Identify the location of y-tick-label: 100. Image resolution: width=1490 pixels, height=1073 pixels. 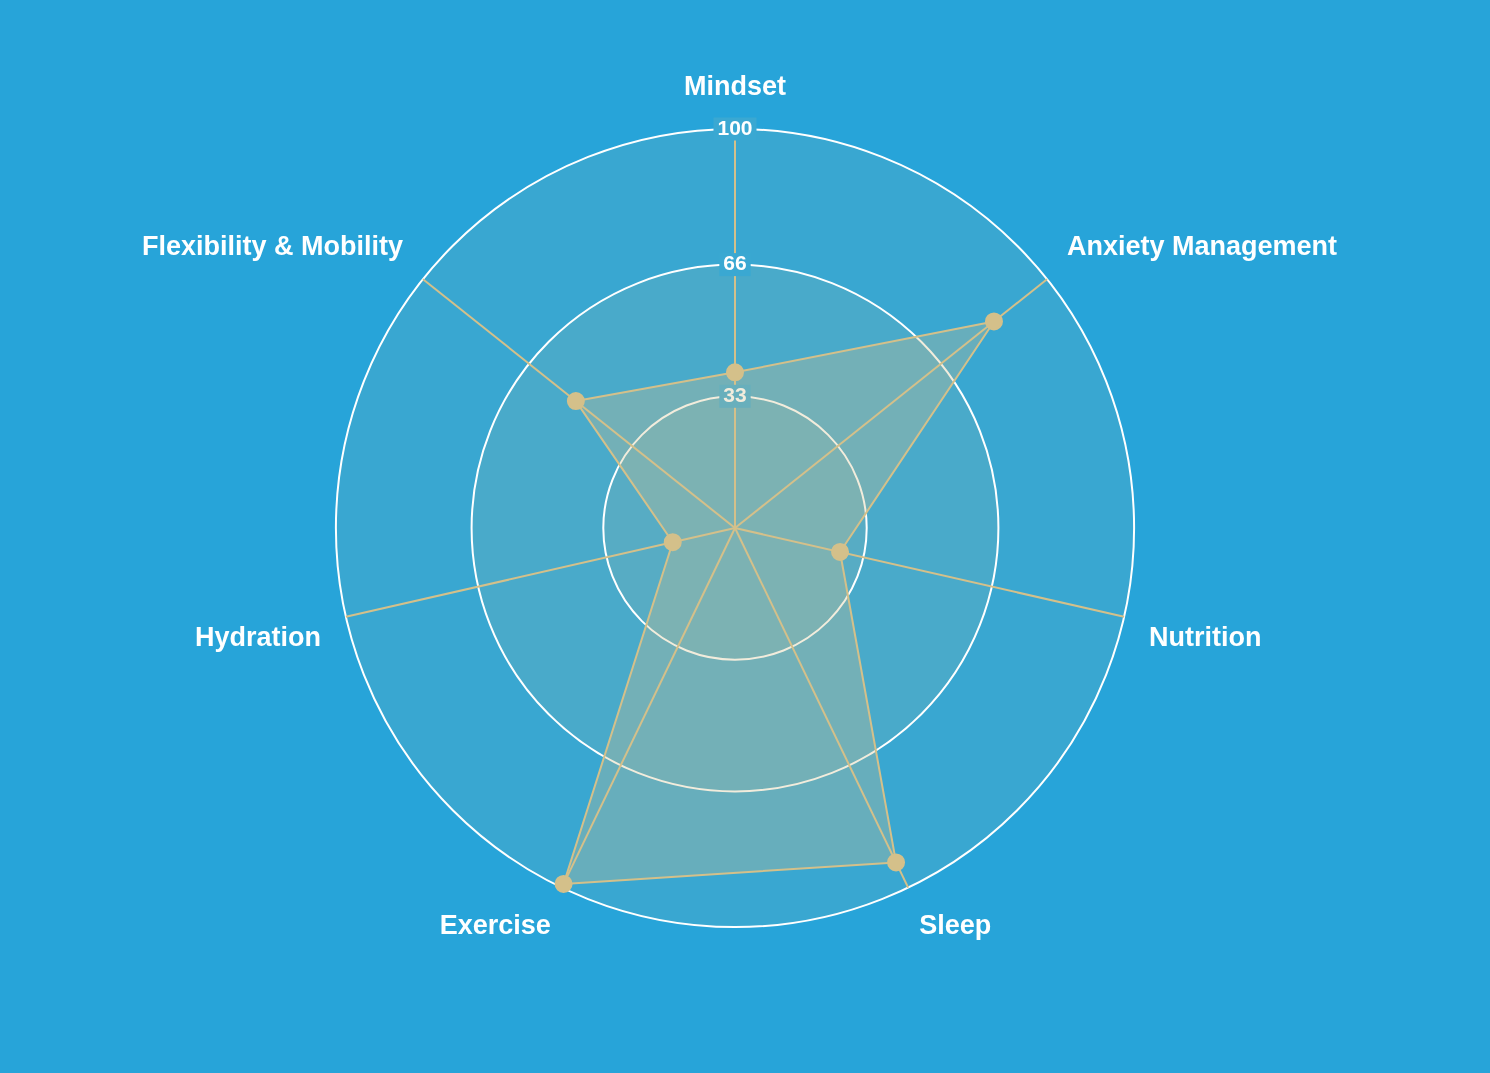
(735, 127).